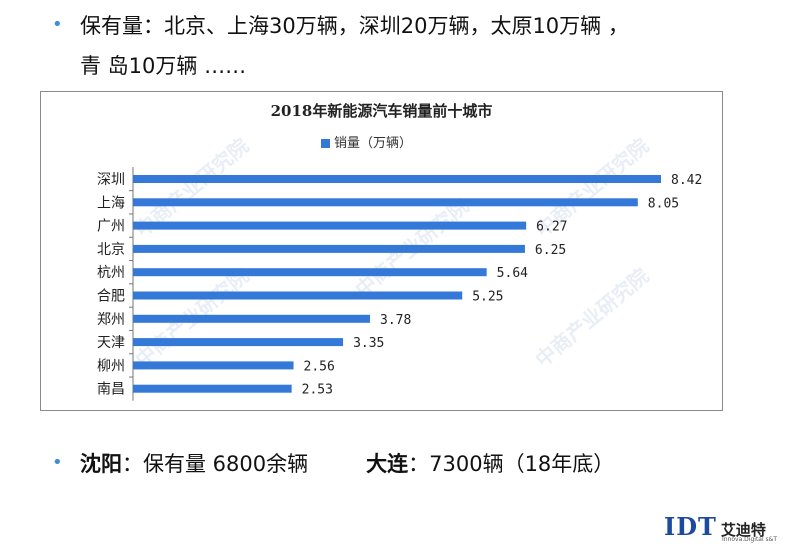  Describe the element at coordinates (551, 227) in the screenshot. I see `value-label: 6.27` at that location.